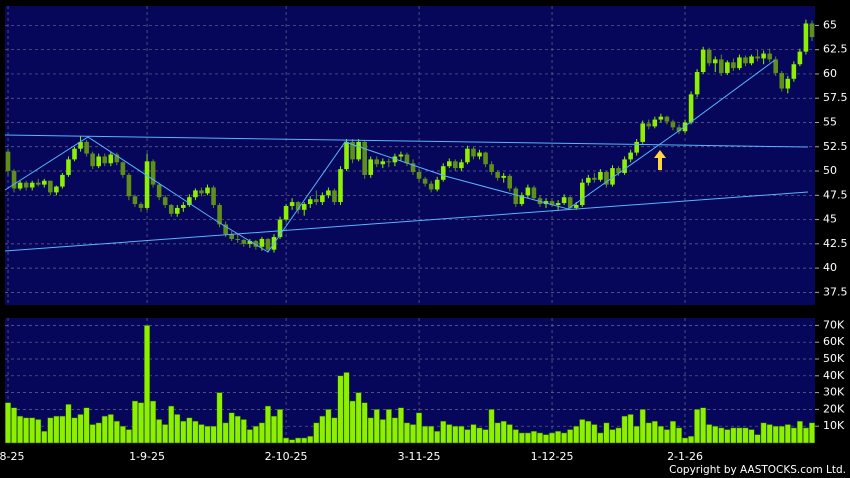 Image resolution: width=850 pixels, height=478 pixels. I want to click on y-tick-label: 20K, so click(834, 408).